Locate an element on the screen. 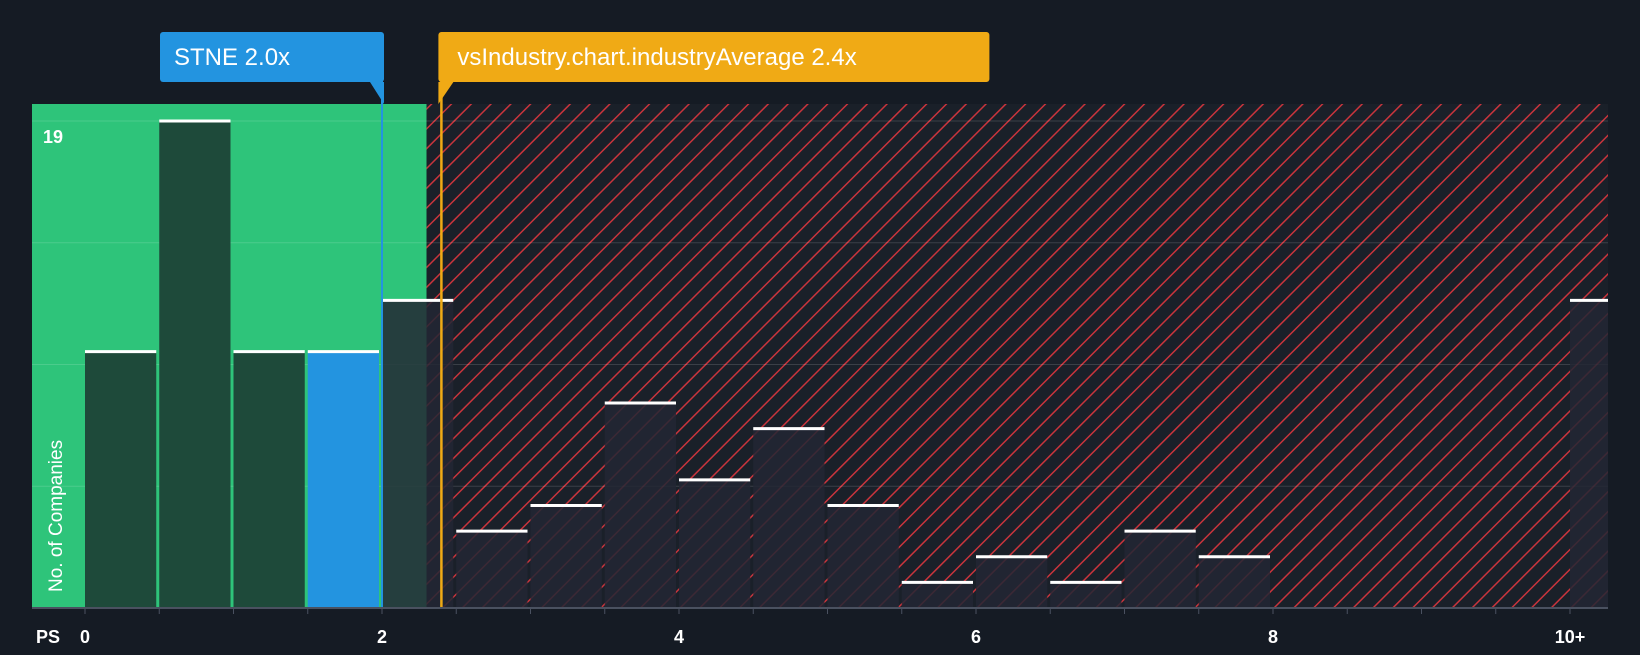  x-axis-label: PS is located at coordinates (48, 637).